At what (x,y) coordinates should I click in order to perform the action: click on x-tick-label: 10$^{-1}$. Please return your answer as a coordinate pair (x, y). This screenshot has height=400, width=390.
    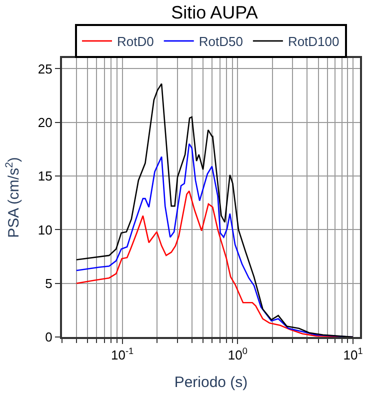
    Looking at the image, I should click on (122, 354).